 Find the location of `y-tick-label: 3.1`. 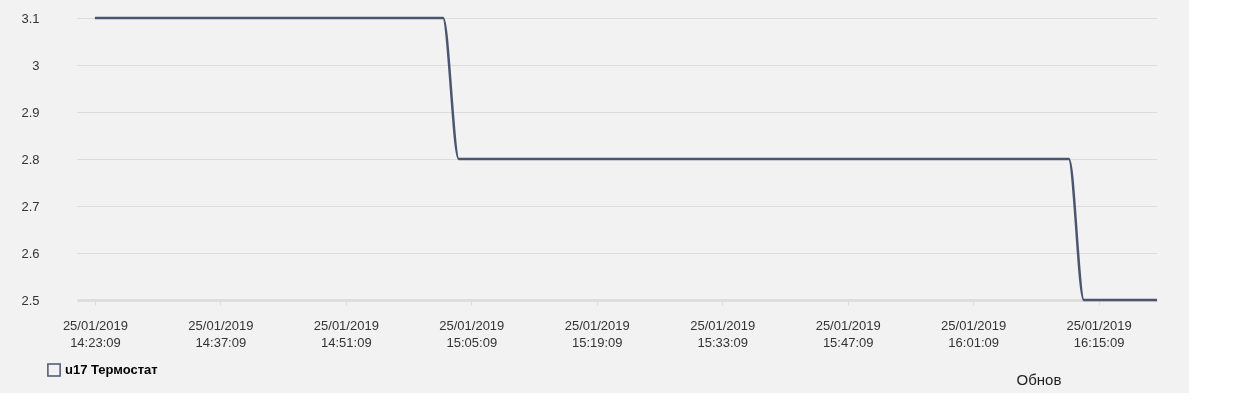

y-tick-label: 3.1 is located at coordinates (30, 18).